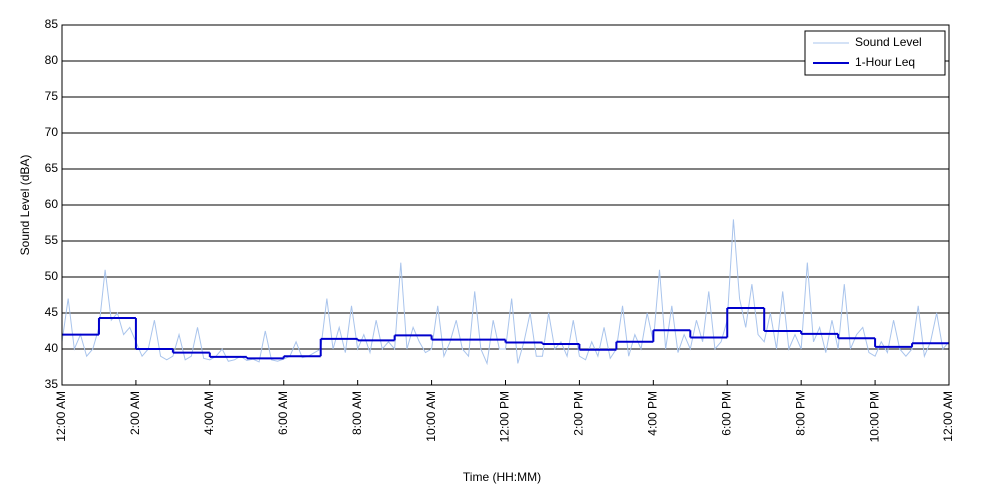 The image size is (1000, 500). I want to click on x-tick-label: 10:00 PM, so click(874, 416).